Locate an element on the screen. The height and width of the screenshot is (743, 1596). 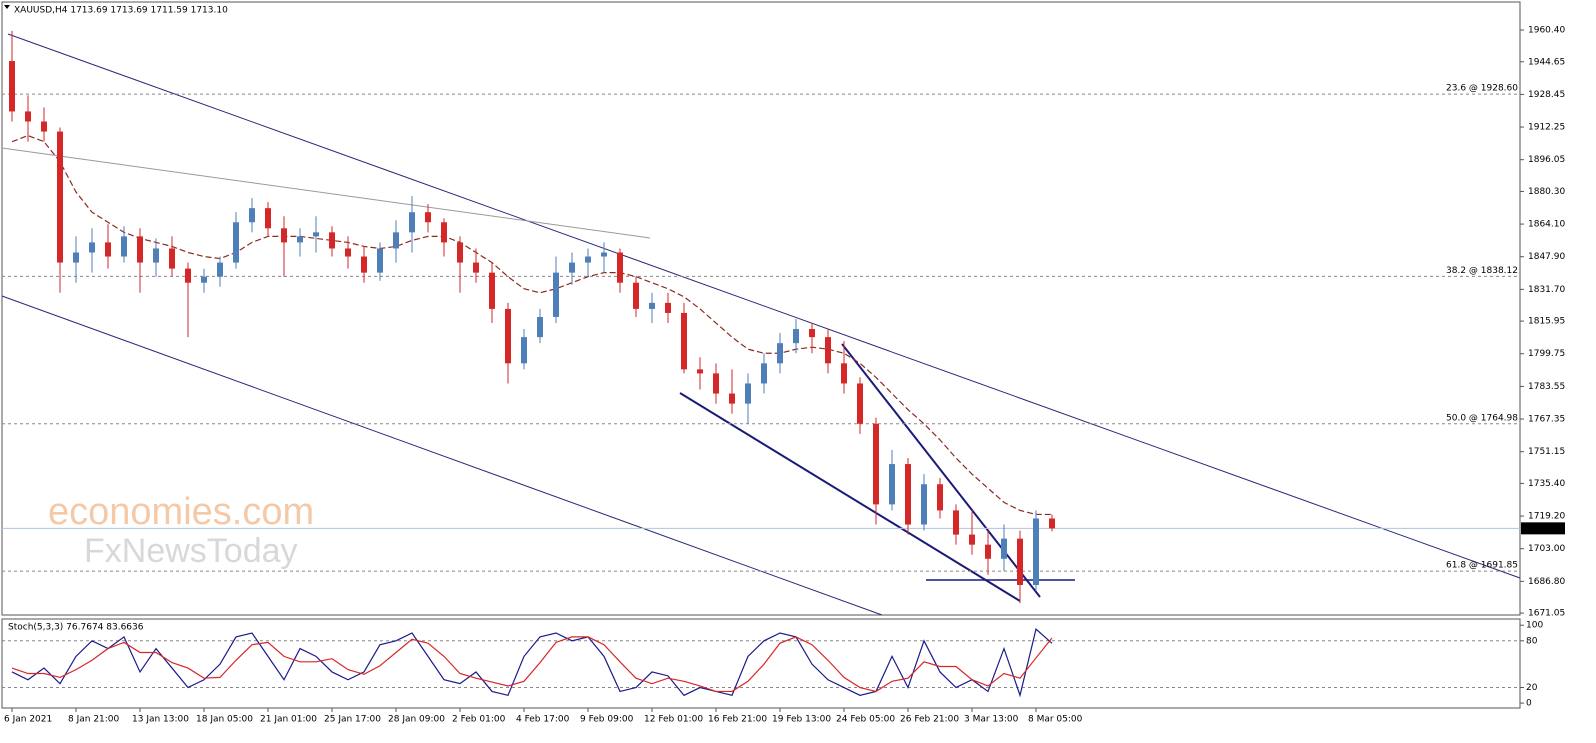
y-tick-label: 1783.55 is located at coordinates (1546, 387).